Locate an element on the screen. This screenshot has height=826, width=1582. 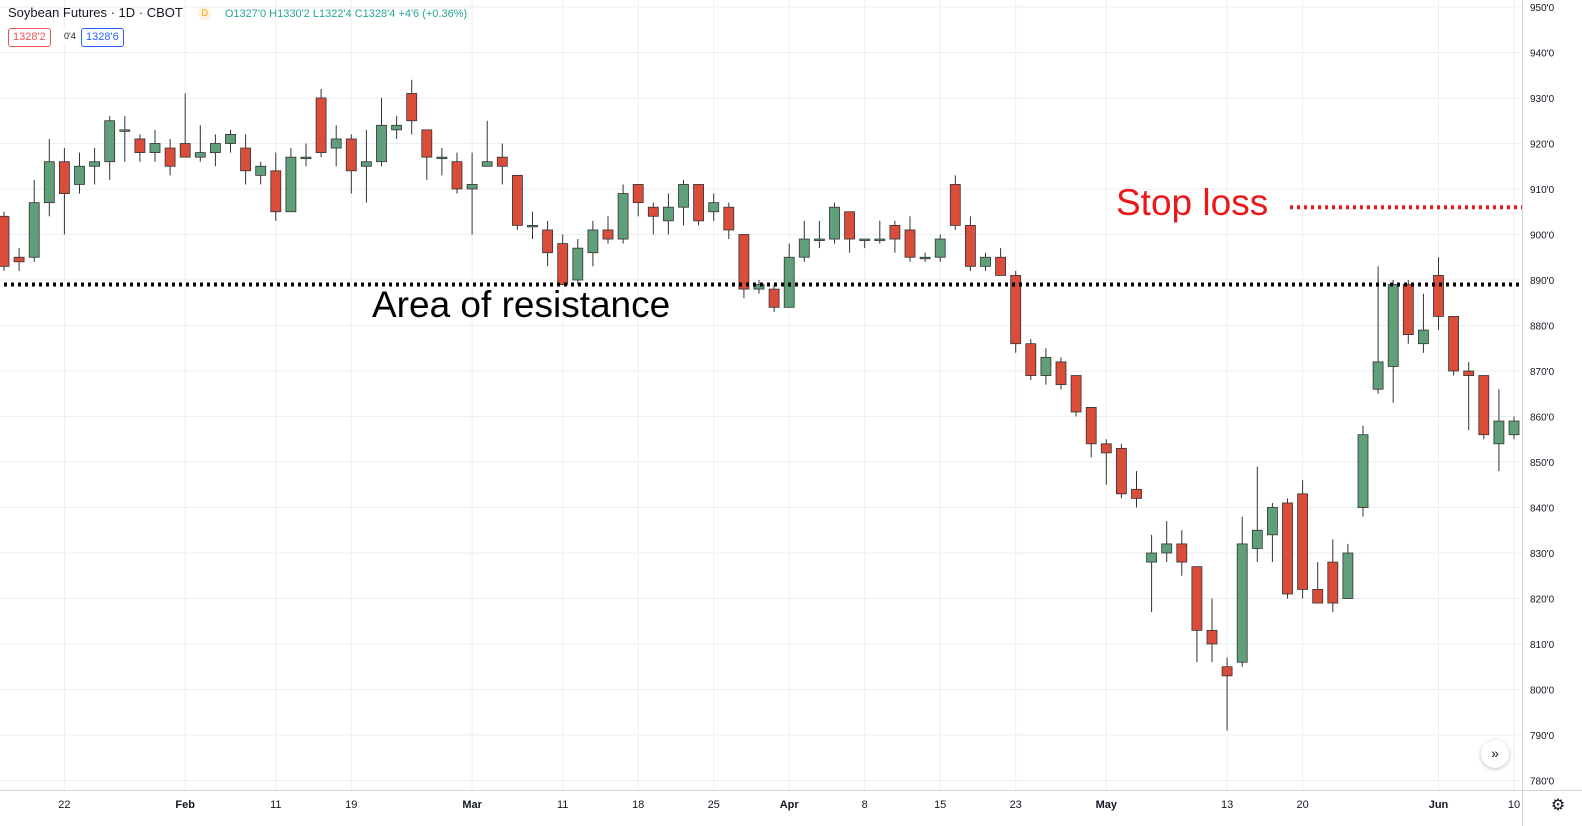
symbol-title: Soybean Futures · 1D · CBOT is located at coordinates (95, 12).